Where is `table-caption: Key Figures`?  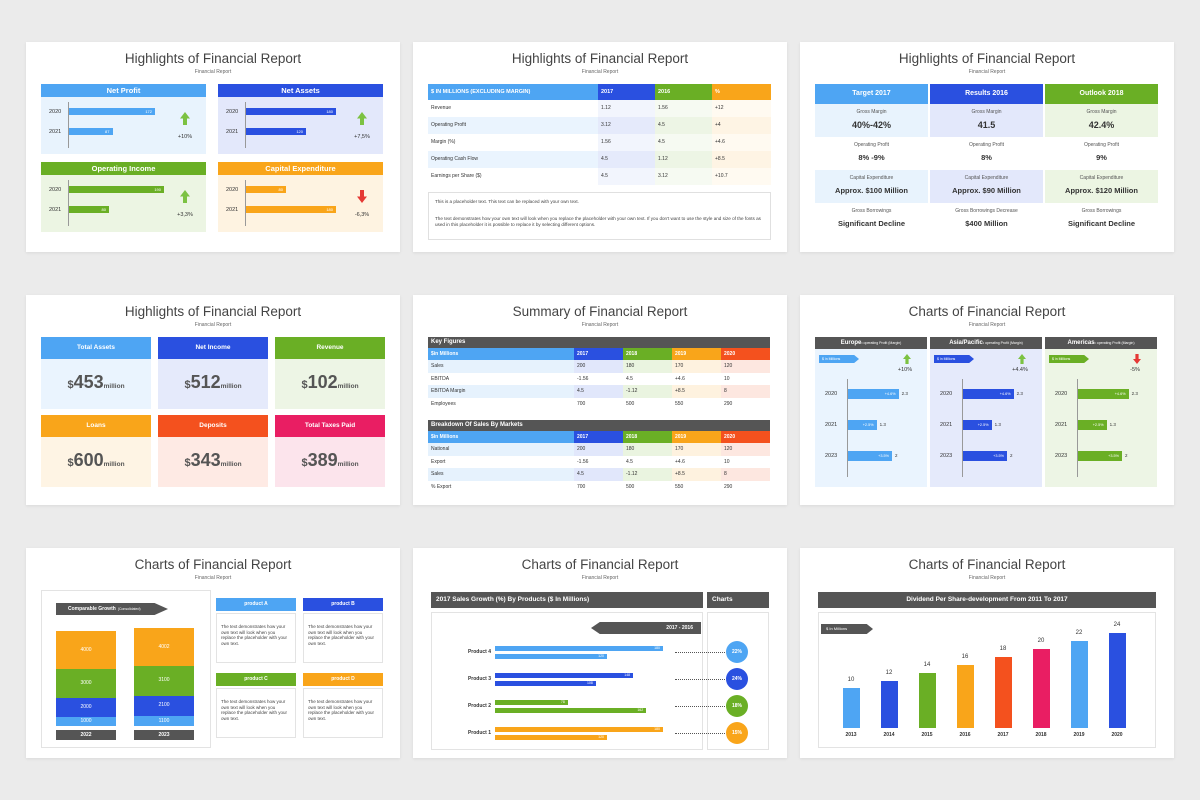 table-caption: Key Figures is located at coordinates (599, 342).